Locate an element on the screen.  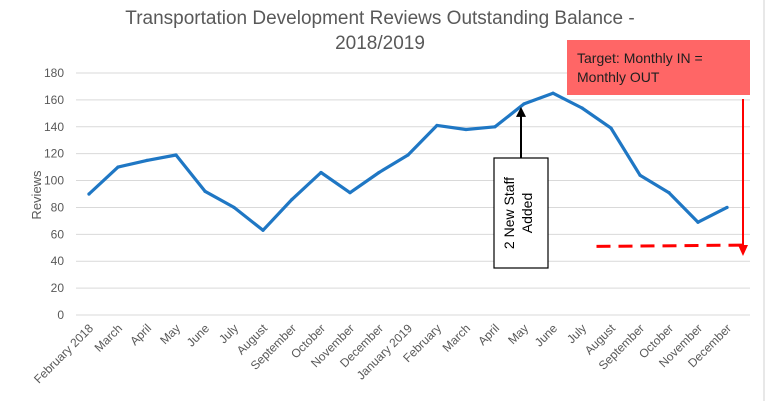
x-tick-label-17: July is located at coordinates (576, 333).